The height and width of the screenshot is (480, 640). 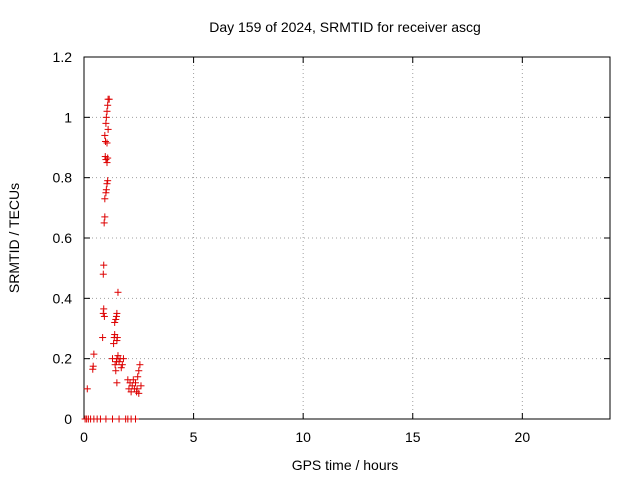 What do you see at coordinates (68, 117) in the screenshot?
I see `y-tick-label: 1` at bounding box center [68, 117].